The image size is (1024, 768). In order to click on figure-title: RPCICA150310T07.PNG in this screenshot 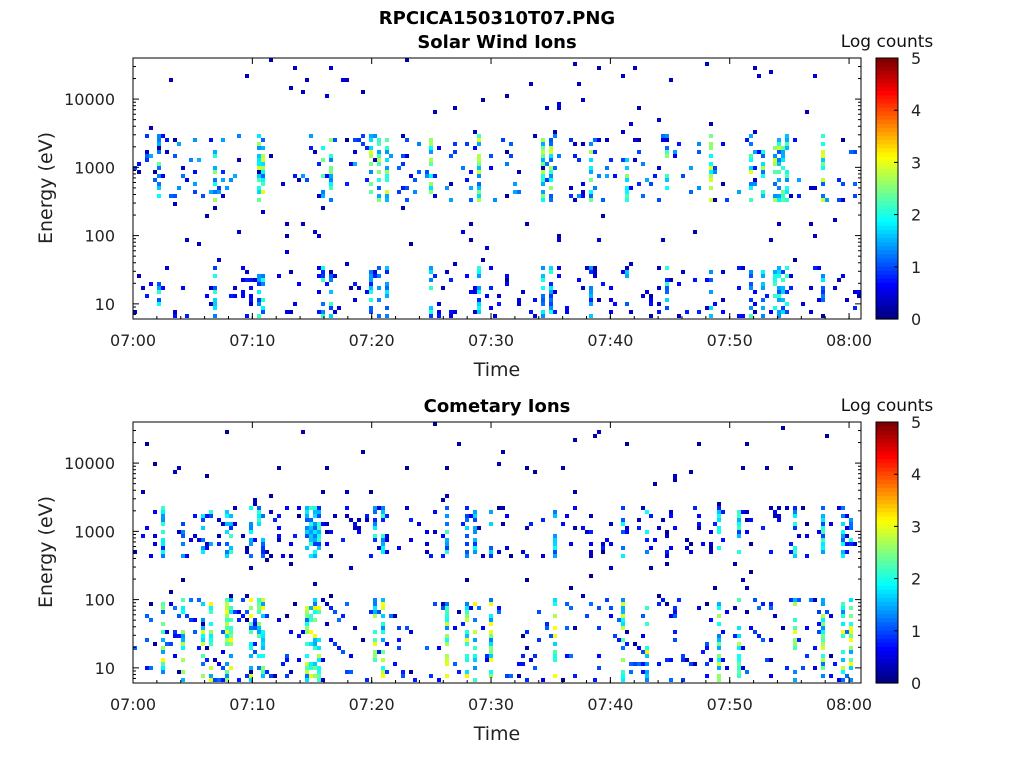, I will do `click(497, 18)`.